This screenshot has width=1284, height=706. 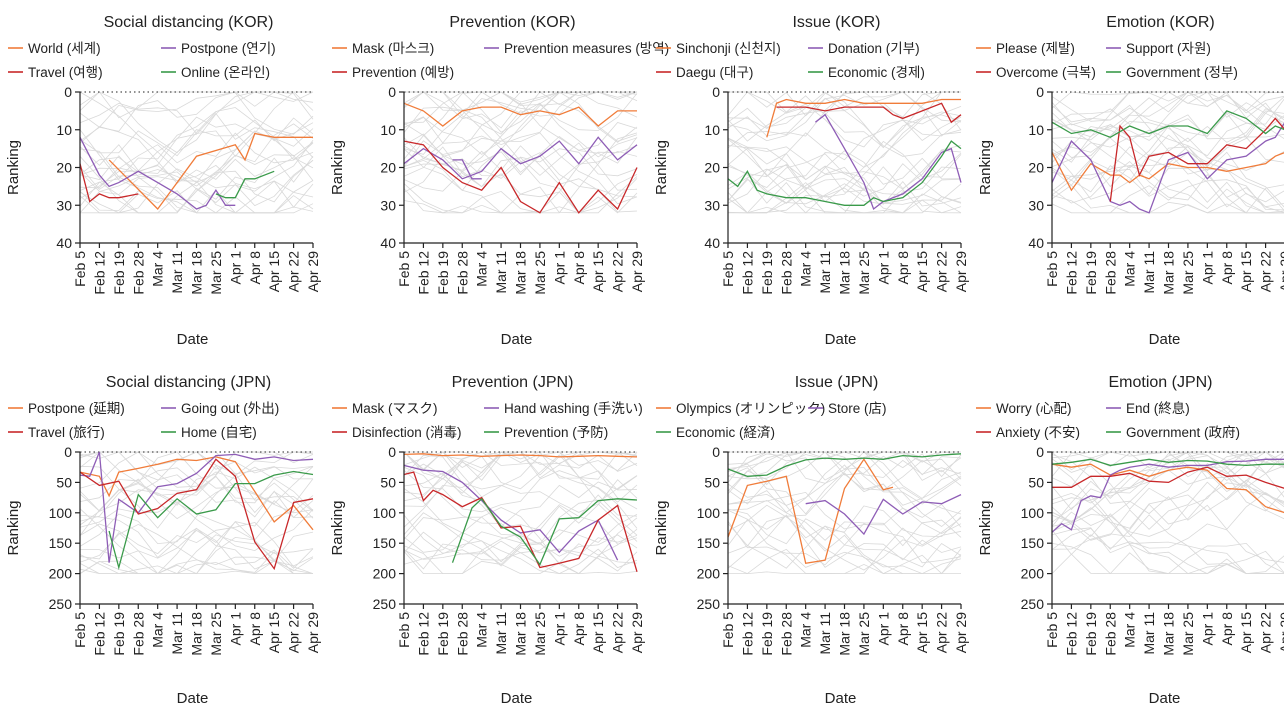 I want to click on legend-label: Postpone (延期), so click(x=76, y=408).